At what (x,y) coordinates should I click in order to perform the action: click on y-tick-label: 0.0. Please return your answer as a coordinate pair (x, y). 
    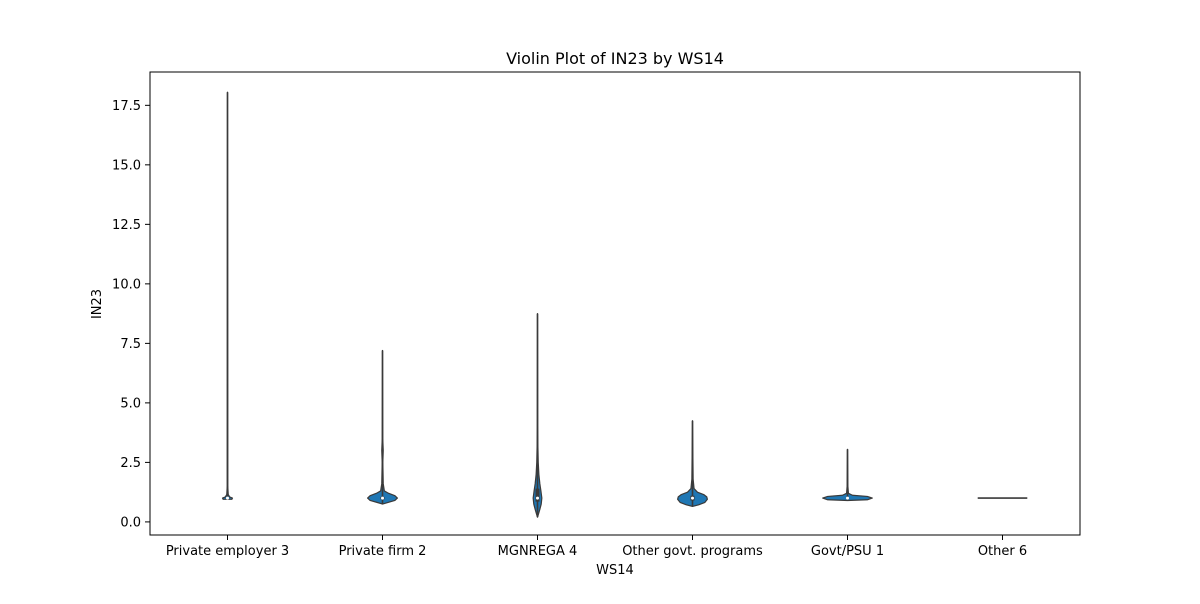
    Looking at the image, I should click on (130, 522).